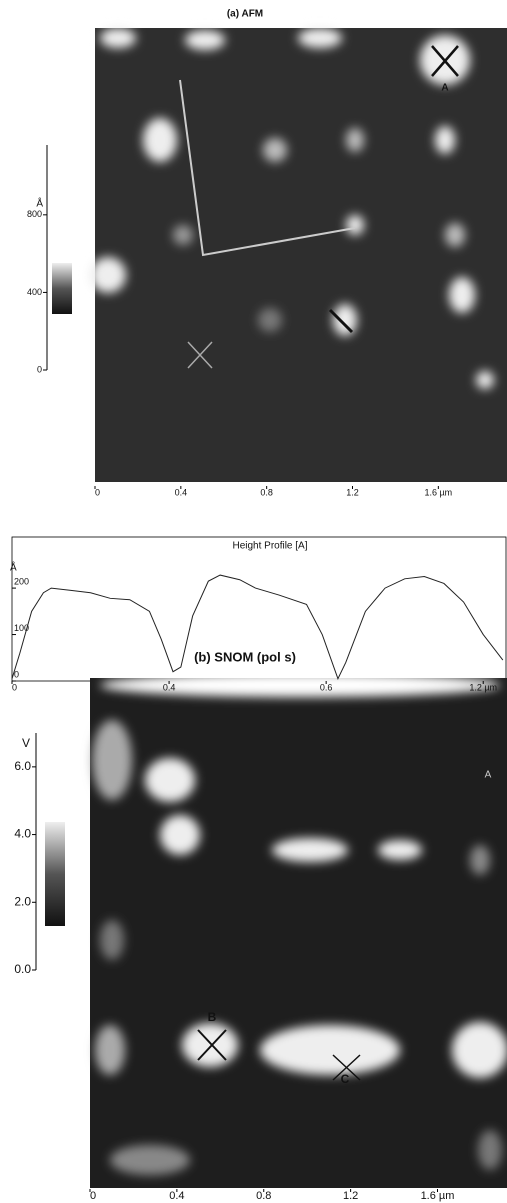  Describe the element at coordinates (345, 1079) in the screenshot. I see `annotation: C` at that location.